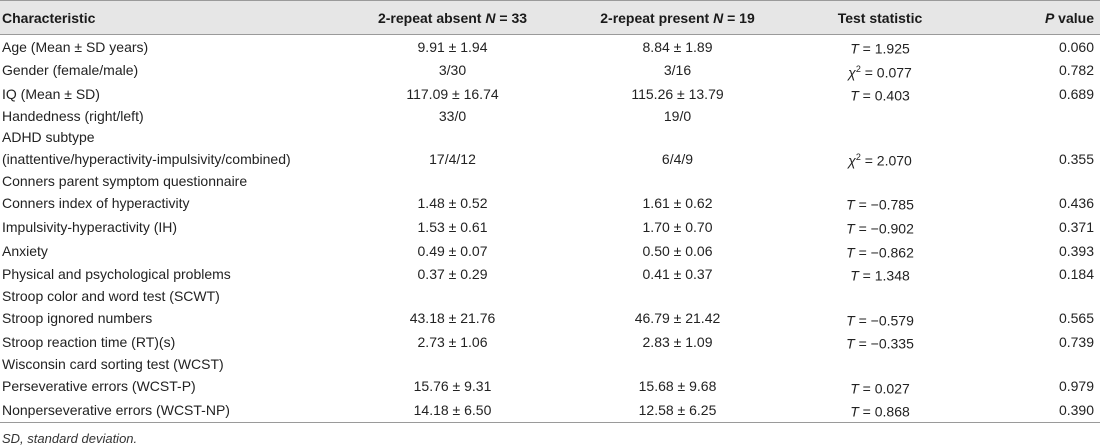 This screenshot has height=446, width=1100. I want to click on cell-test-statistic: χ2 = 0.077, so click(880, 71).